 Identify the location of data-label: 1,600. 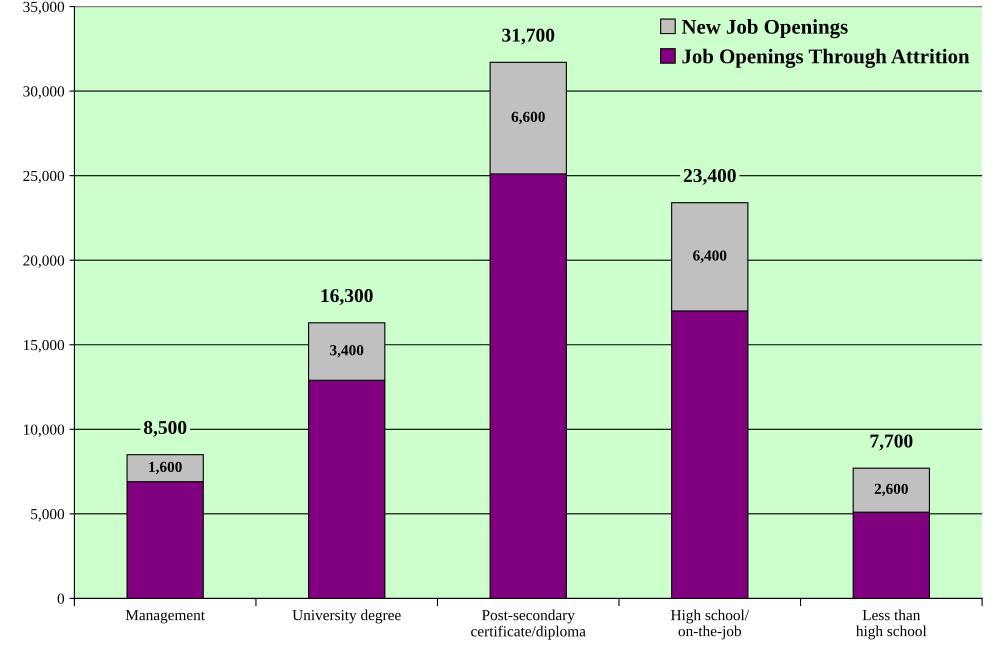
(165, 468).